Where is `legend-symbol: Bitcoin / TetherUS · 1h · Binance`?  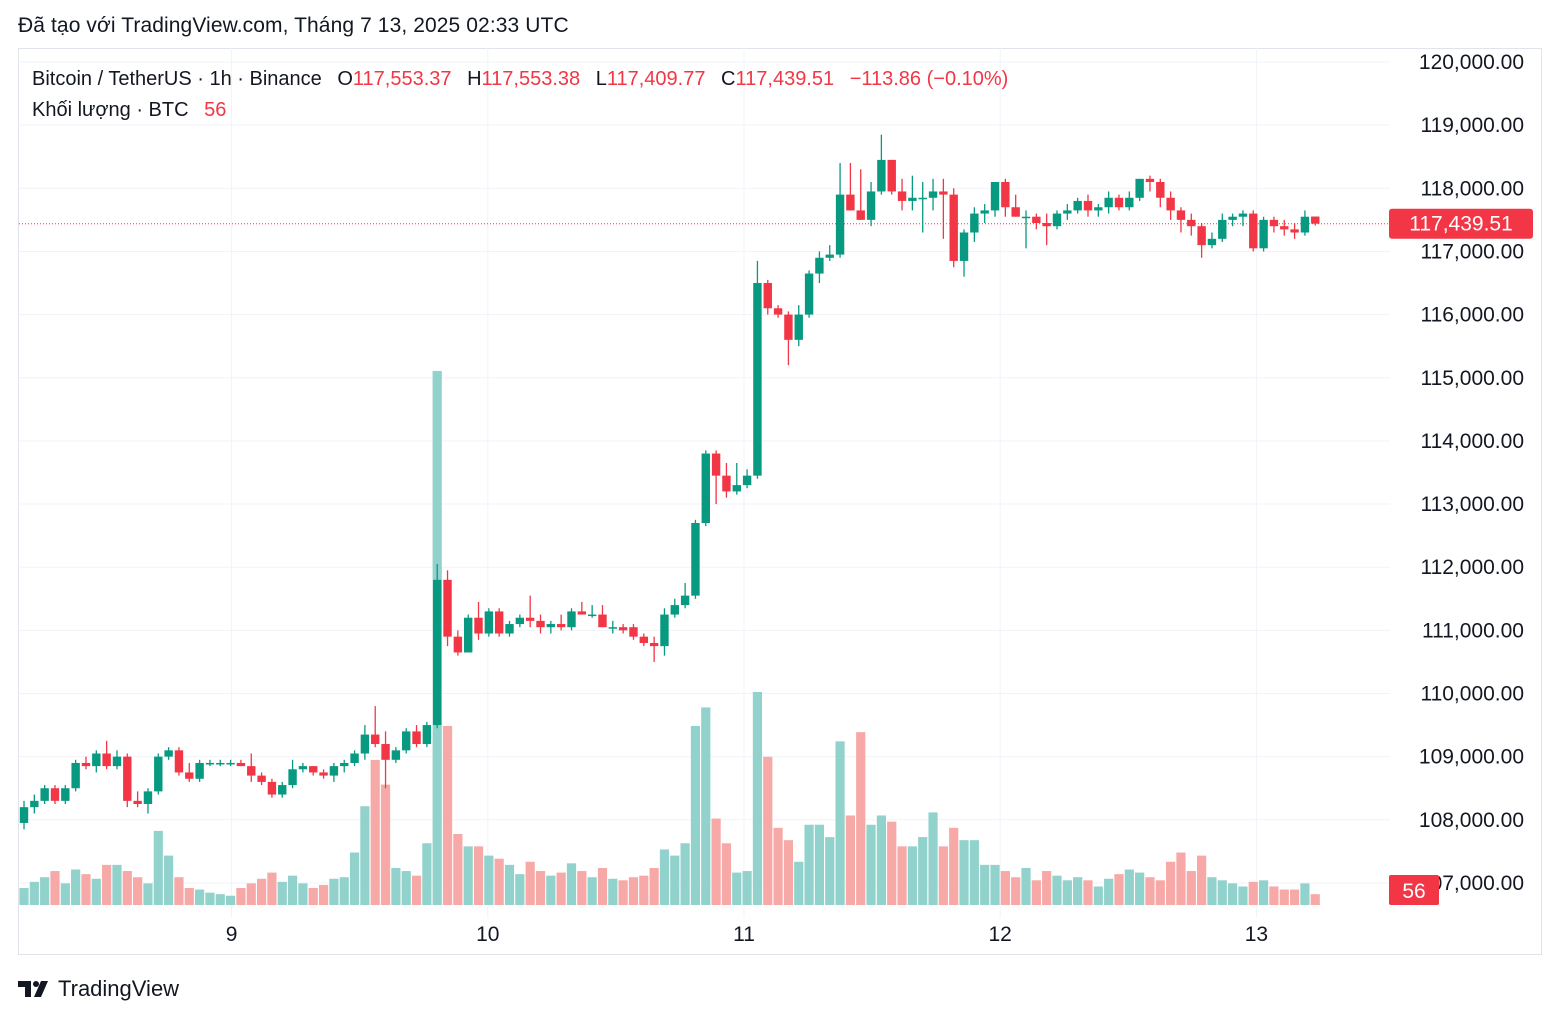
legend-symbol: Bitcoin / TetherUS · 1h · Binance is located at coordinates (177, 79).